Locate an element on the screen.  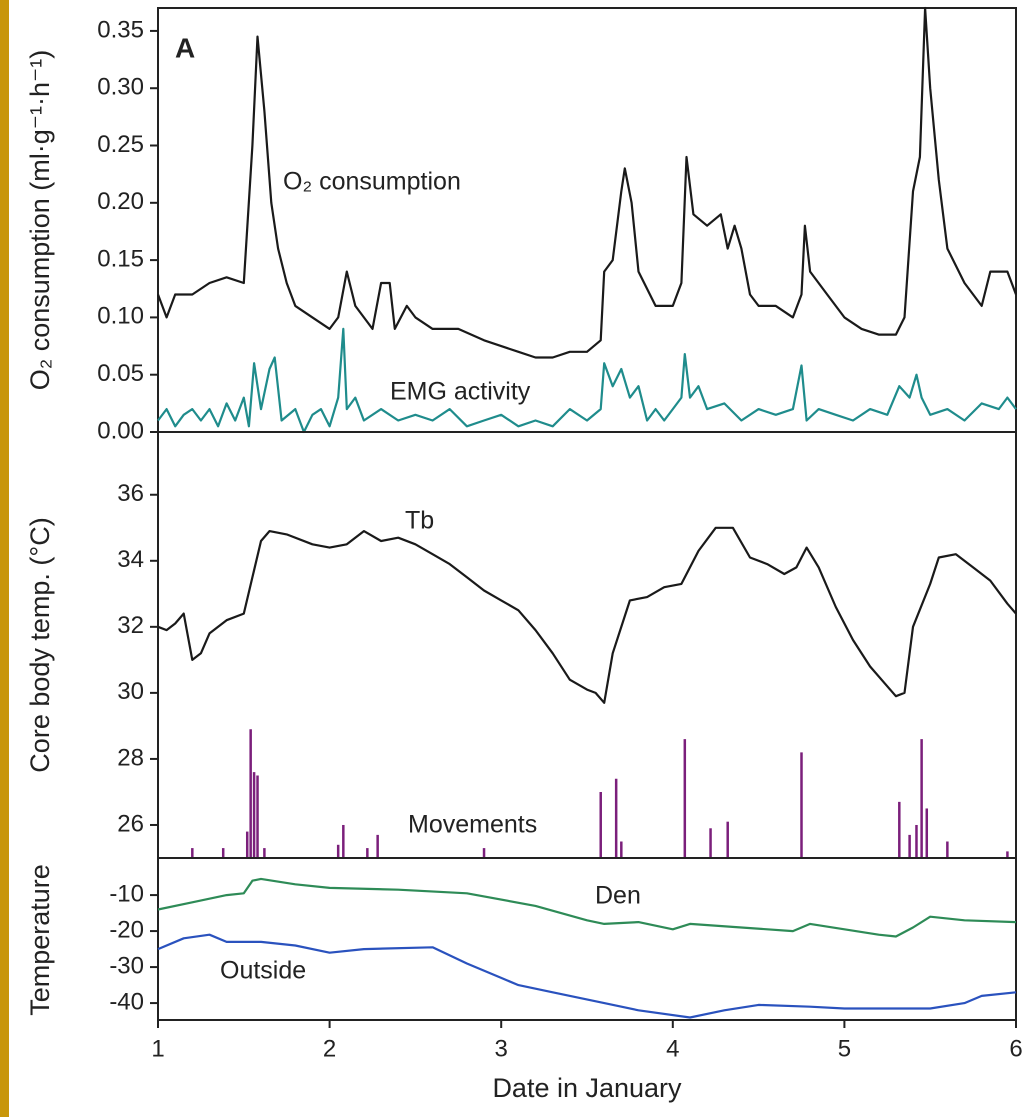
x-tick-label: 3 is located at coordinates (501, 1048).